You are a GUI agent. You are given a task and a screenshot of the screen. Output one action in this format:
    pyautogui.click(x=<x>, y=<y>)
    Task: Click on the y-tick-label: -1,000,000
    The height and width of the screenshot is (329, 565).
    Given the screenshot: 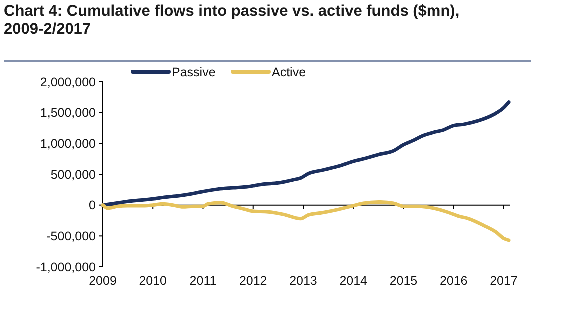 What is the action you would take?
    pyautogui.click(x=66, y=267)
    